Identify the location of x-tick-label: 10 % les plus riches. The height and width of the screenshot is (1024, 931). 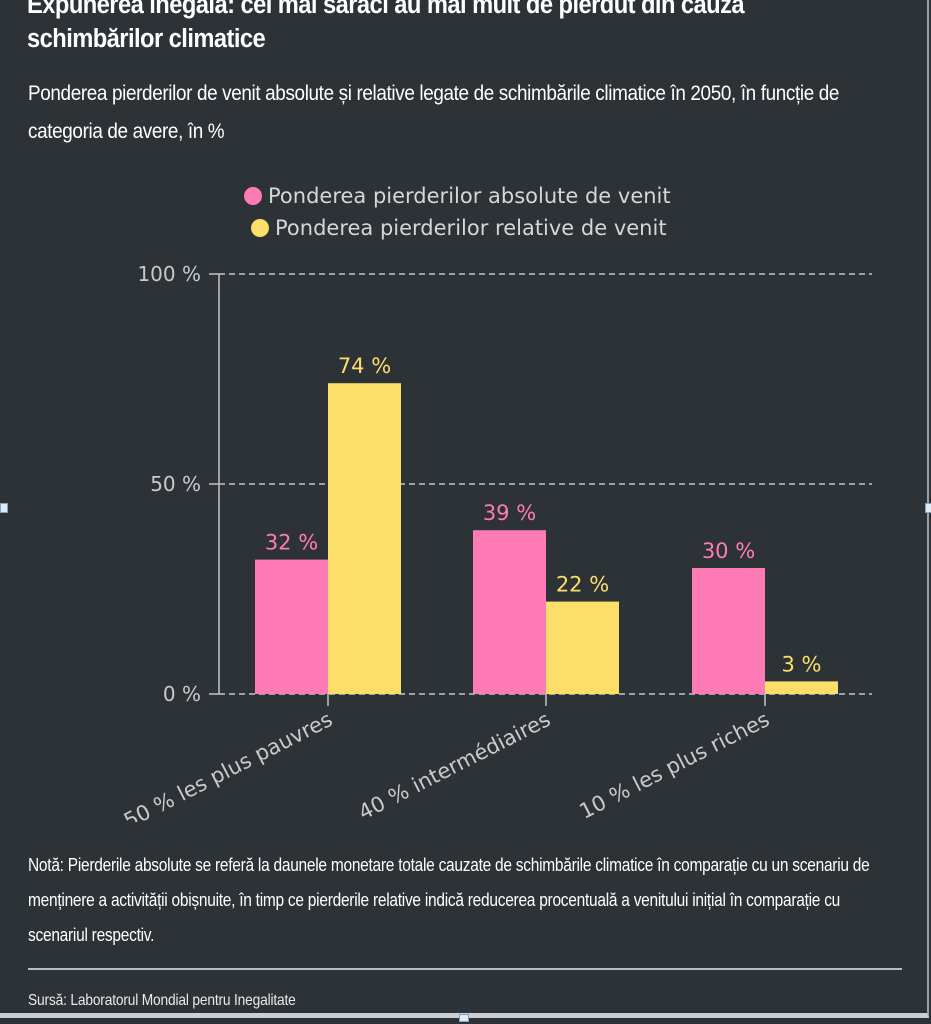
(675, 765).